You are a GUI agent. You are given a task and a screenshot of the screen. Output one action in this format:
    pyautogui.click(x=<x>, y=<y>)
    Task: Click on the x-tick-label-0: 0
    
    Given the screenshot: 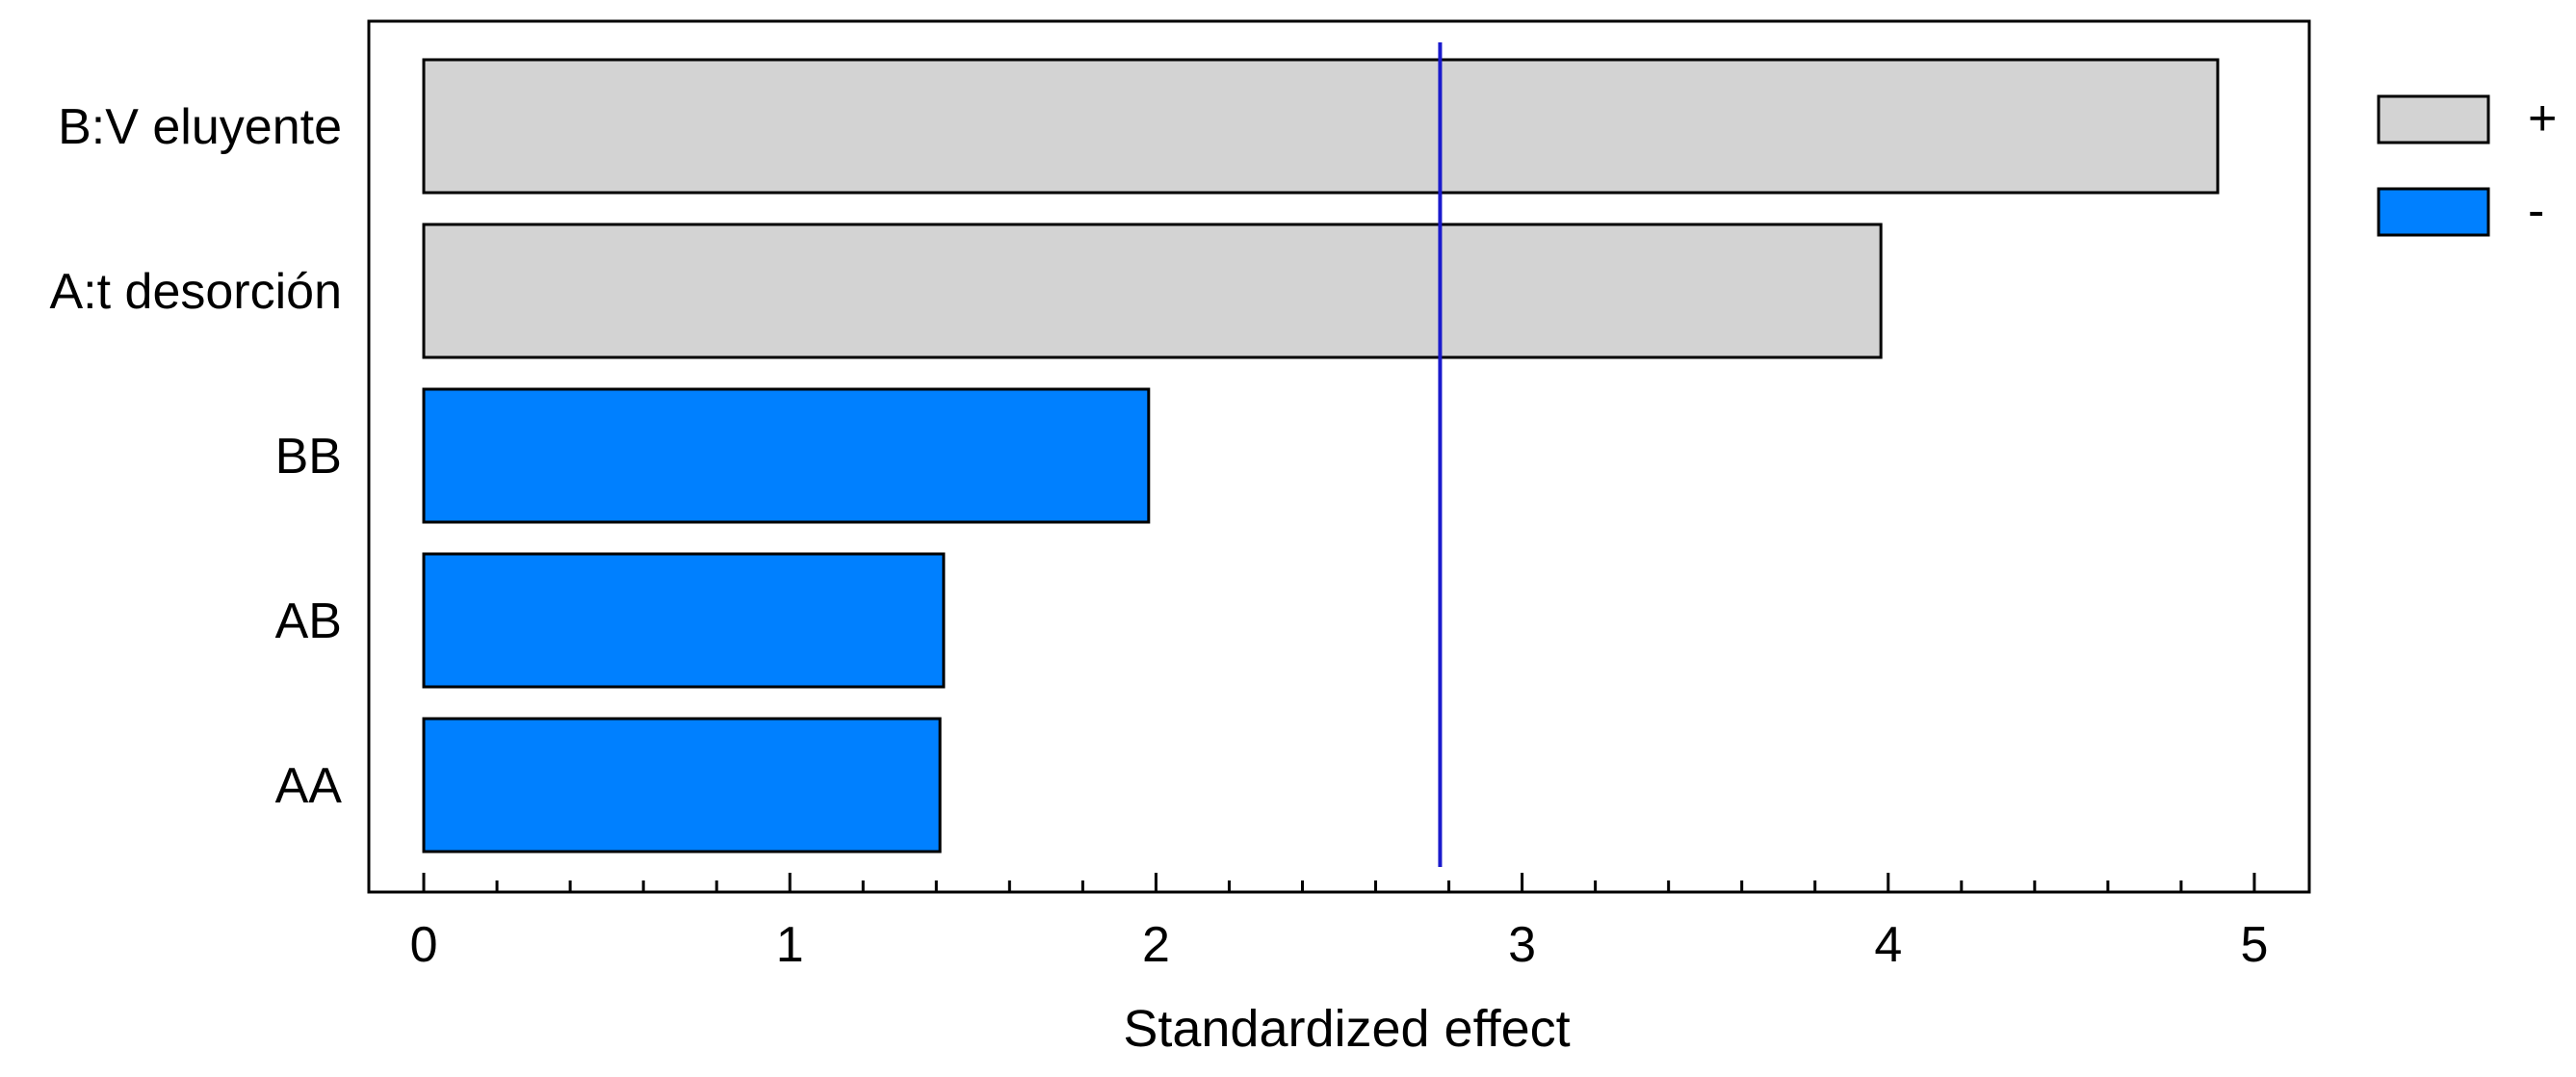 What is the action you would take?
    pyautogui.click(x=424, y=945)
    